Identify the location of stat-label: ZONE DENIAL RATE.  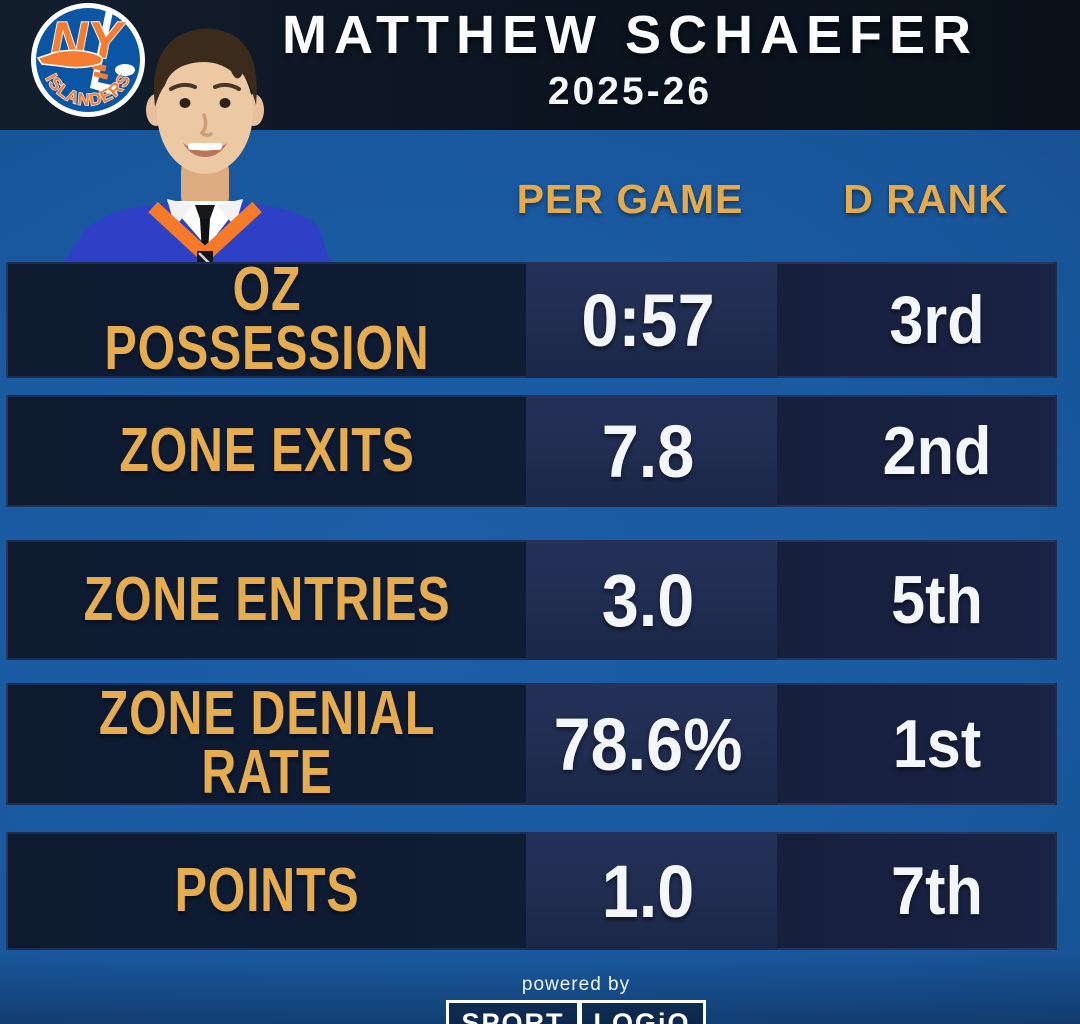
(267, 743).